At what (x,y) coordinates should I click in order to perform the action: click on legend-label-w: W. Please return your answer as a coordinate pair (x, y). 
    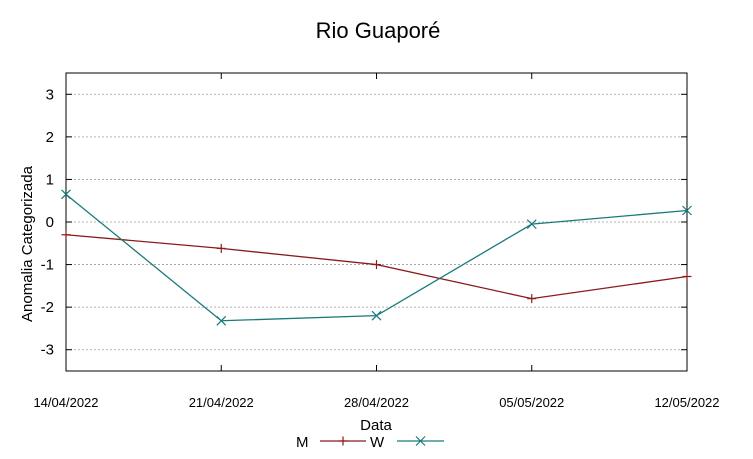
    Looking at the image, I should click on (377, 442).